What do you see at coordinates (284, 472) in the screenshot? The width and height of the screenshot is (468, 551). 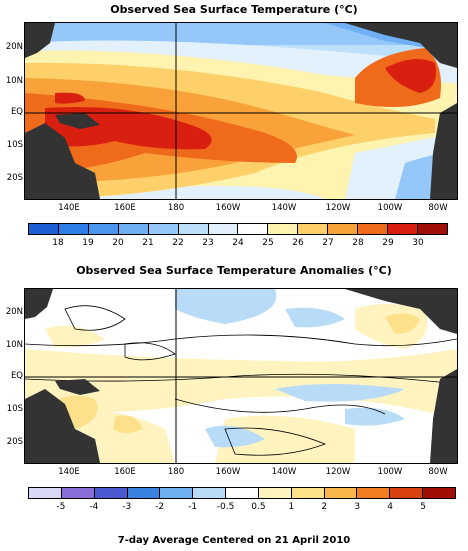 I see `anomaly-lon-label: 140W` at bounding box center [284, 472].